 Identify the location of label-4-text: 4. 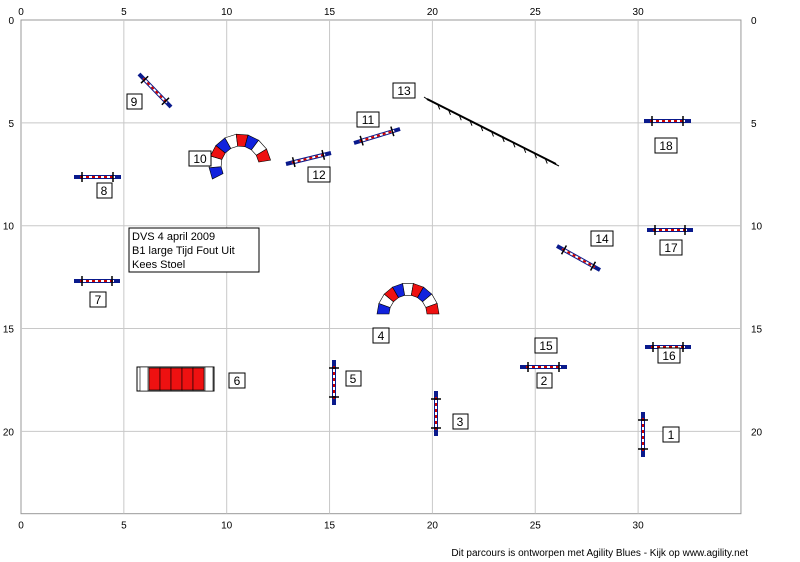
(381, 336).